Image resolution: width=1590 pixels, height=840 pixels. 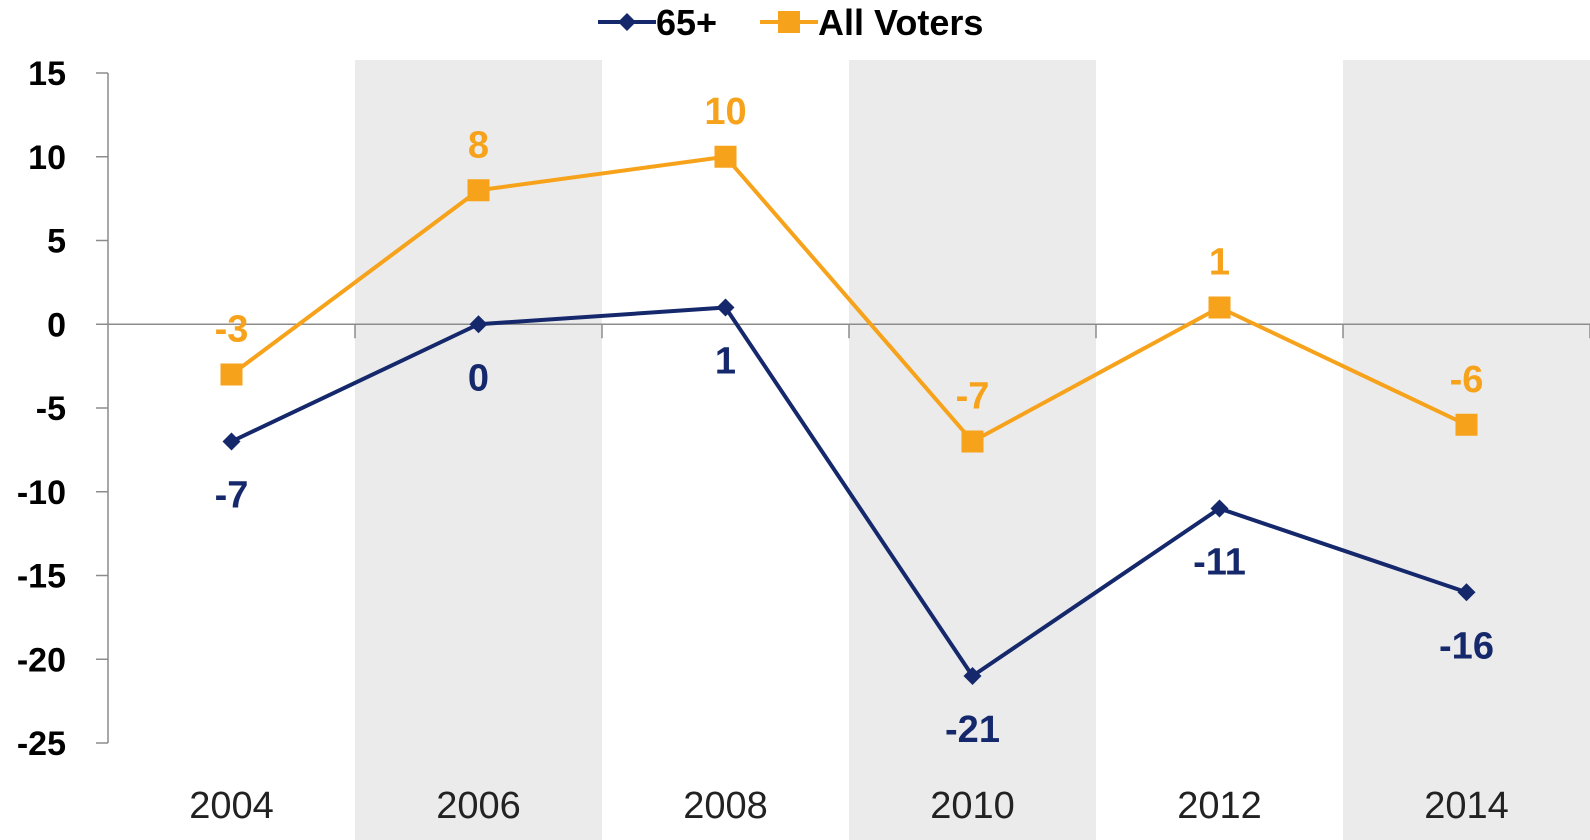 I want to click on x-tick-label: 2012, so click(x=1219, y=806).